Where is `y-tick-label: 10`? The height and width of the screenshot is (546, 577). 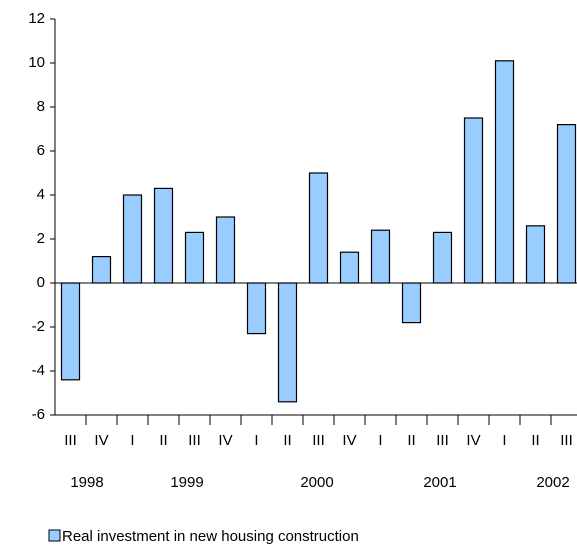
y-tick-label: 10 is located at coordinates (36, 62).